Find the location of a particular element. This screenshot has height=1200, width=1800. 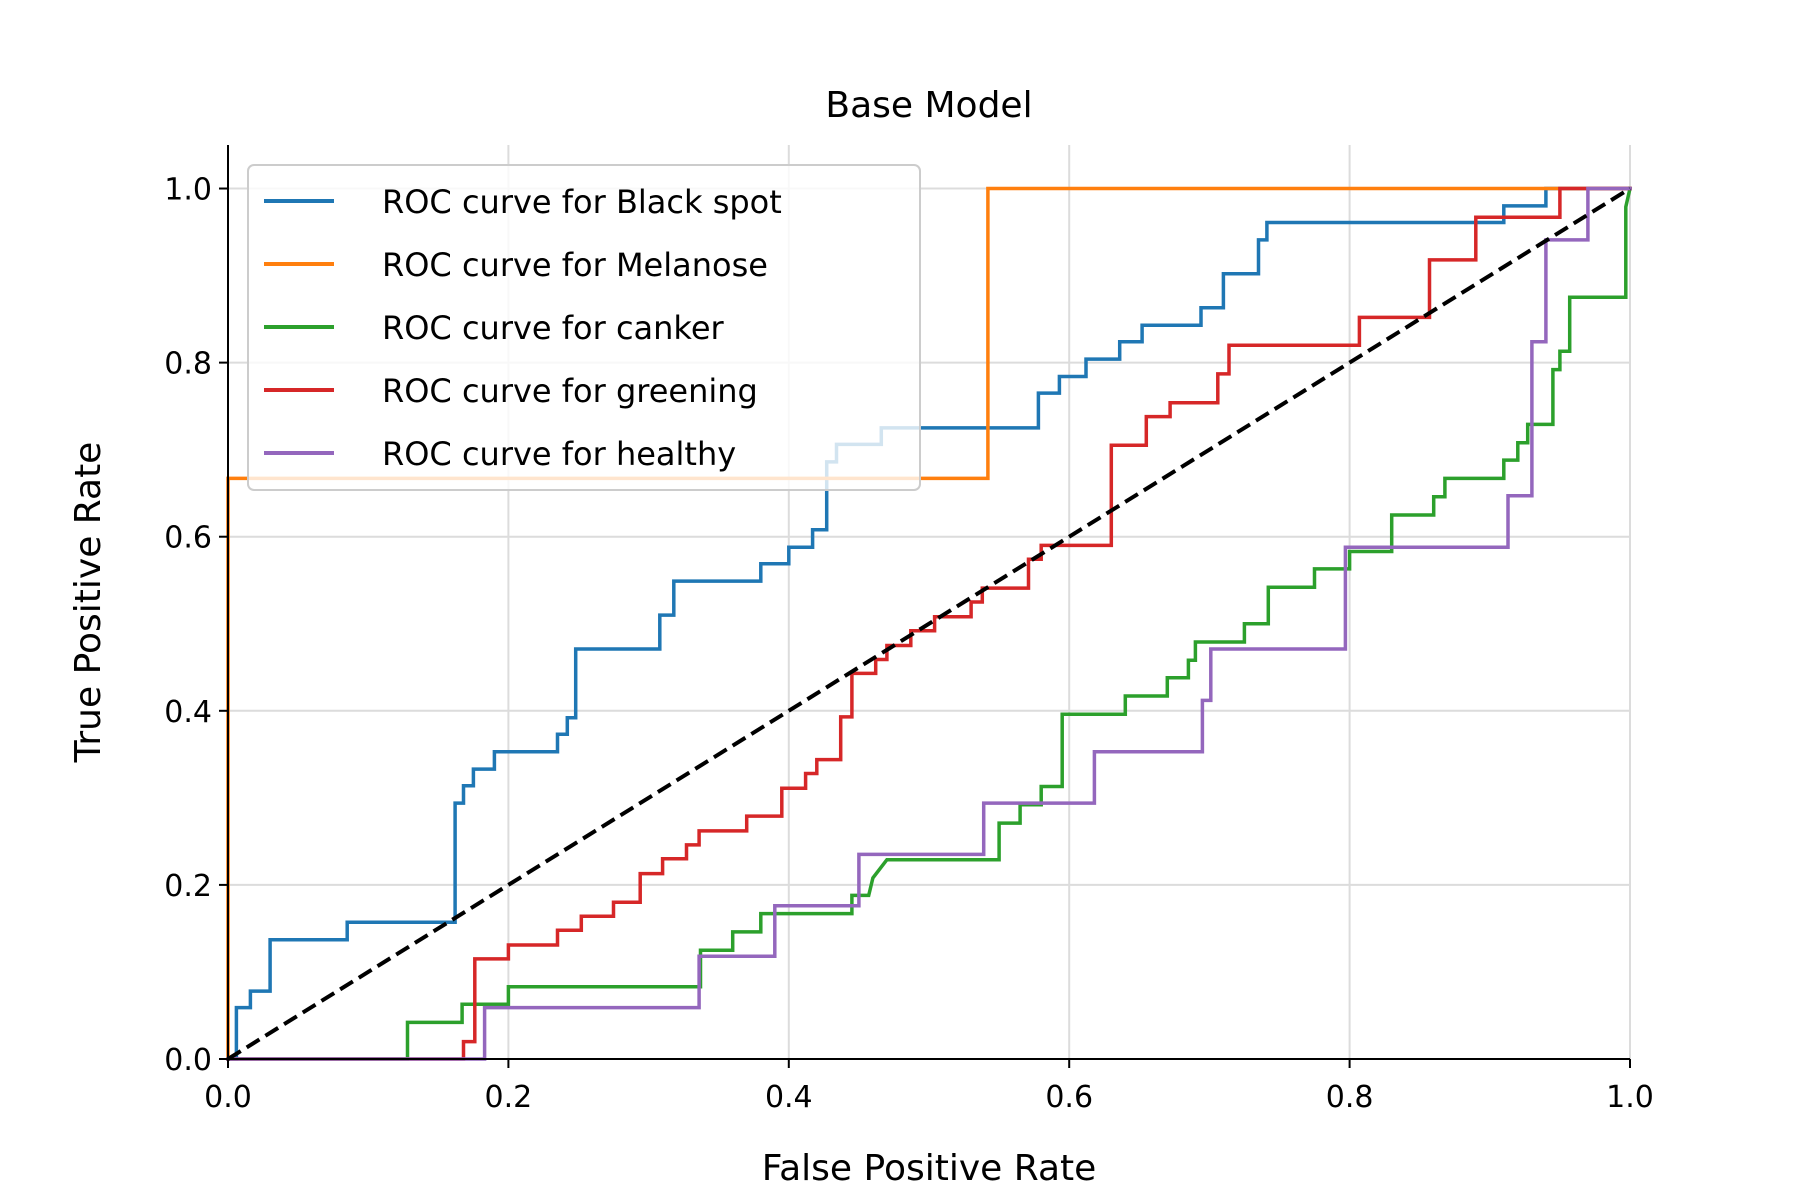

legend-label: ROC curve for Melanose is located at coordinates (575, 265).